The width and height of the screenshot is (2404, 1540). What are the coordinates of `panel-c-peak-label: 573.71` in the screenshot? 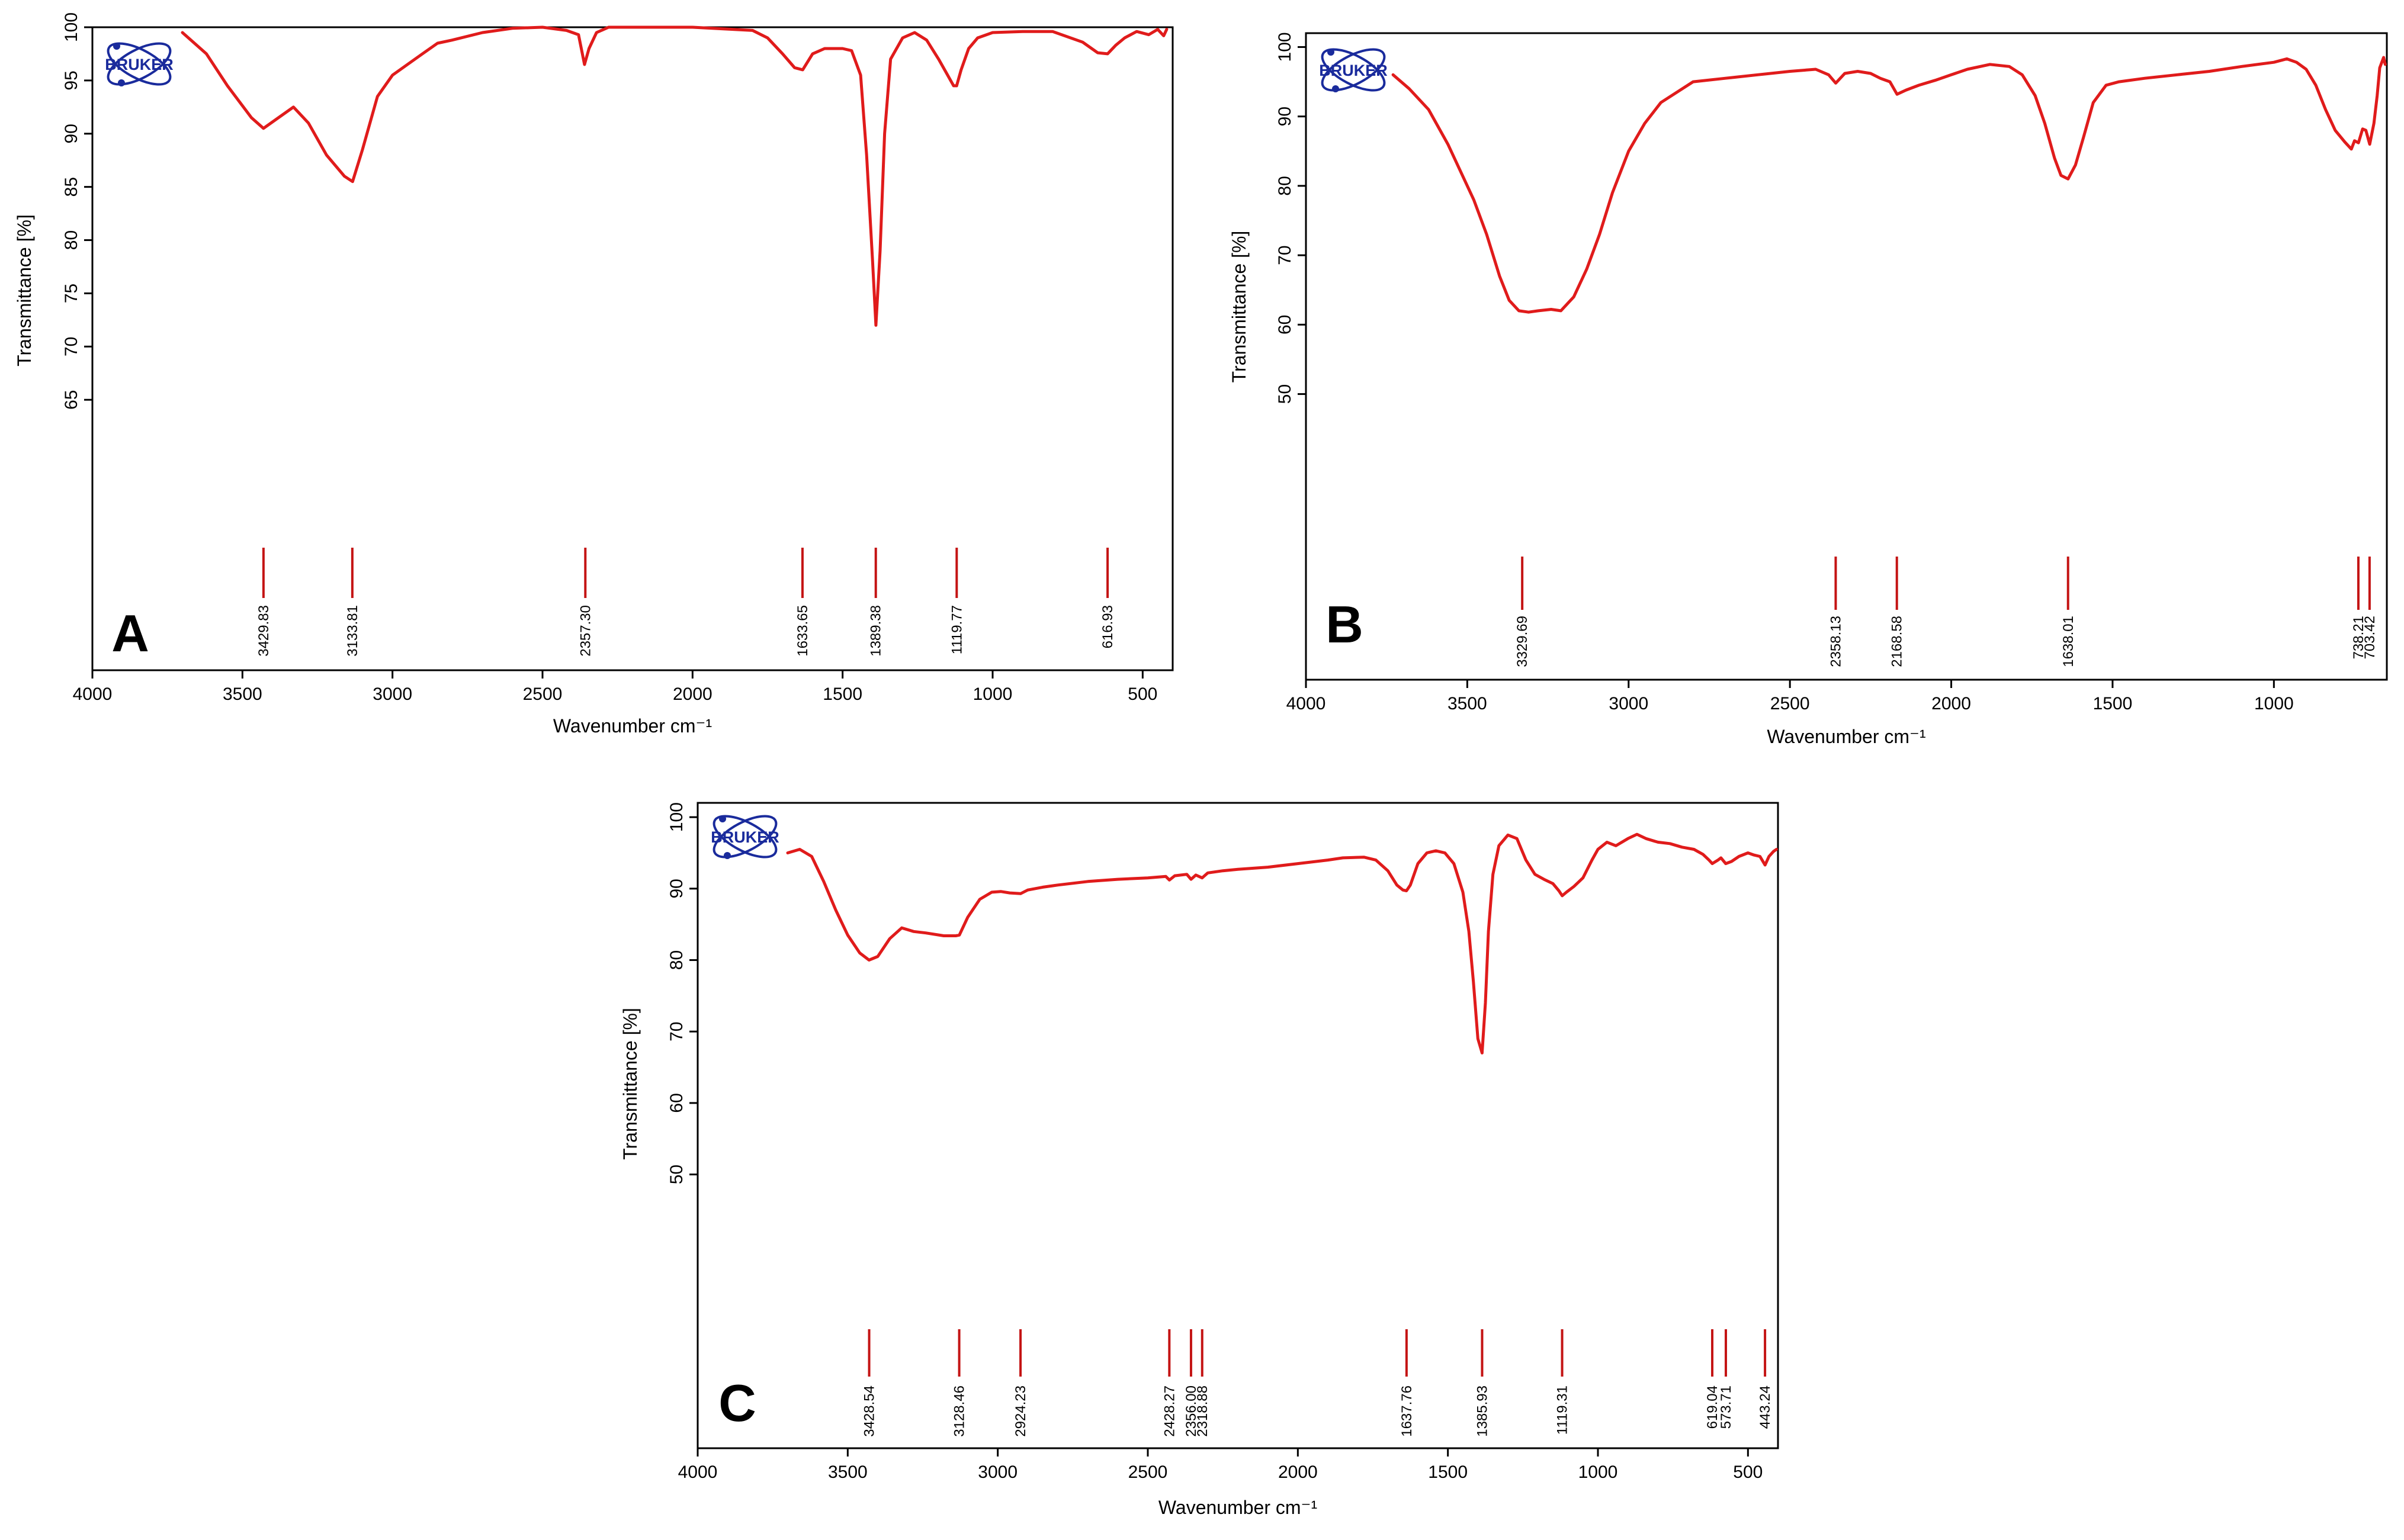 It's located at (1726, 1407).